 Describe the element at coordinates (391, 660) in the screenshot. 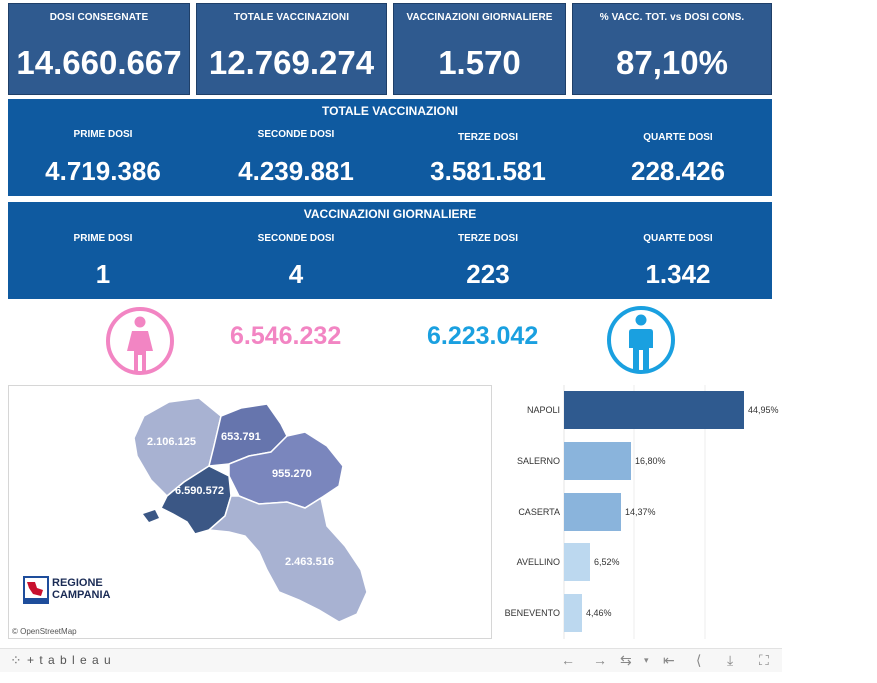

I see `tableau-toolbar: ⁘ + t a b l e a u ← → ⇆ ▾ ⇤ ⟨ ⤓ ⛶` at that location.